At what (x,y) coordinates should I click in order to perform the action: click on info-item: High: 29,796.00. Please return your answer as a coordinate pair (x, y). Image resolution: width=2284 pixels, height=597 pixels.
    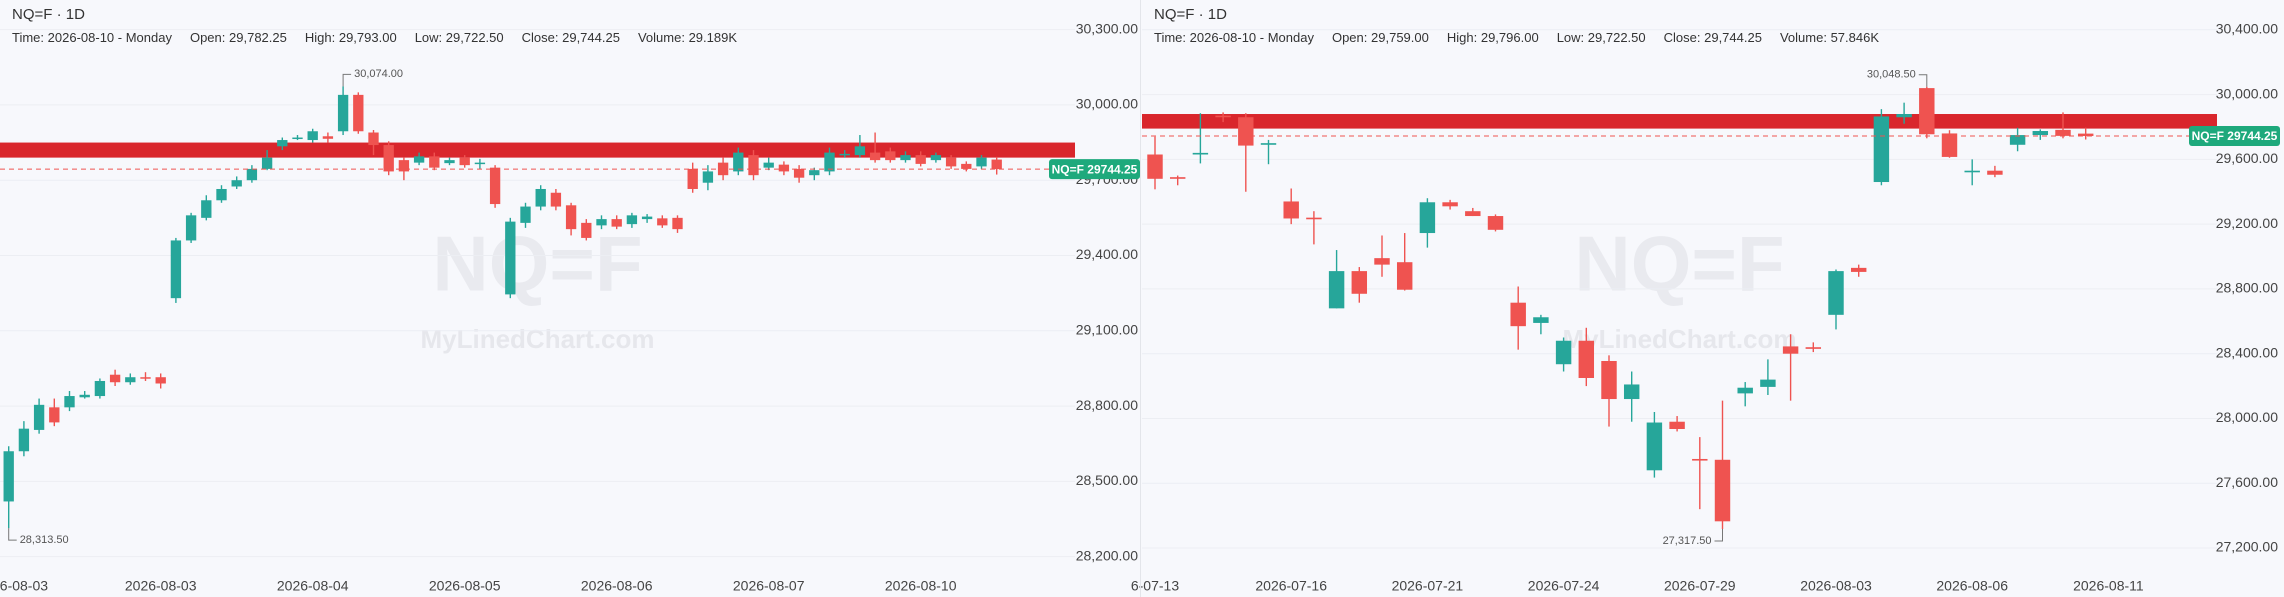
    Looking at the image, I should click on (1493, 37).